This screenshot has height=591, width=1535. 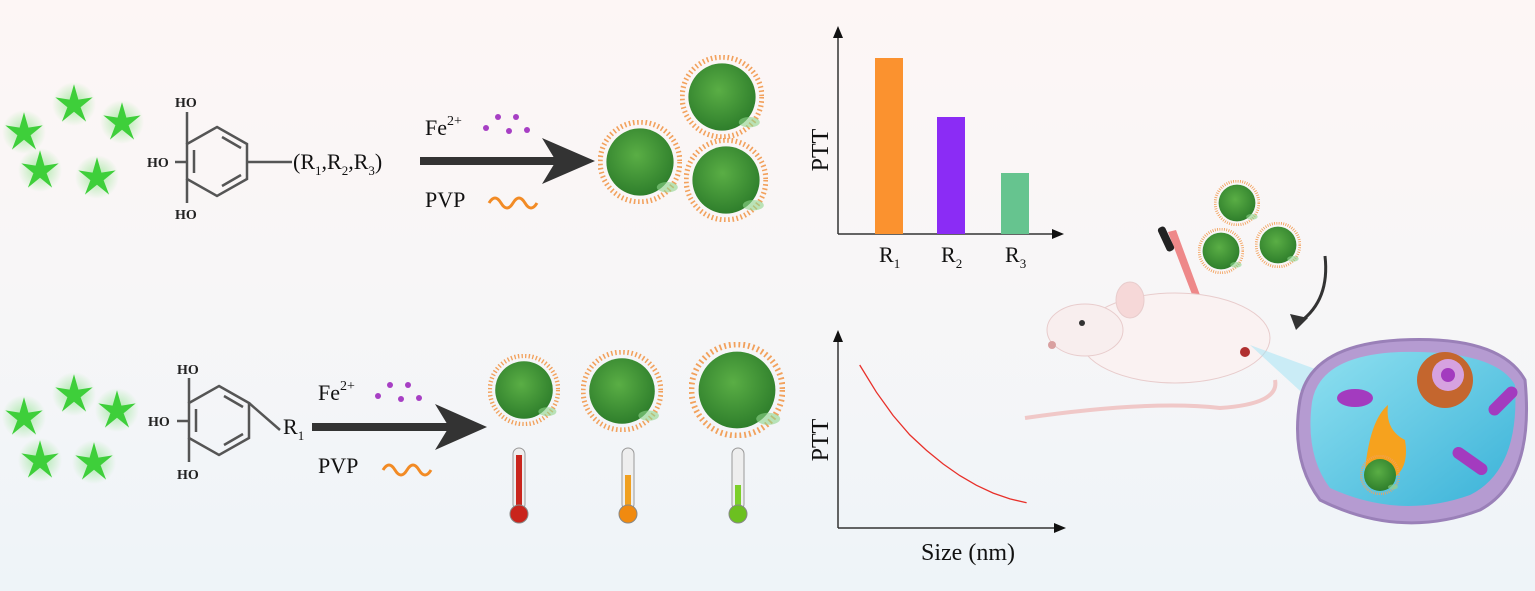 I want to click on substituent-label-r1: R1, so click(x=293, y=428).